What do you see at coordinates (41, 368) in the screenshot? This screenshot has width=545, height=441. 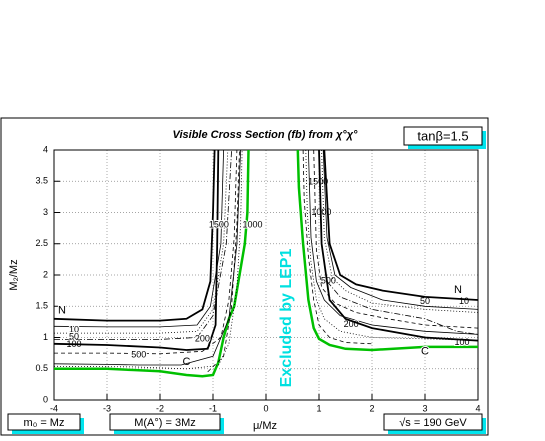 I see `y-tick-label: 0.5` at bounding box center [41, 368].